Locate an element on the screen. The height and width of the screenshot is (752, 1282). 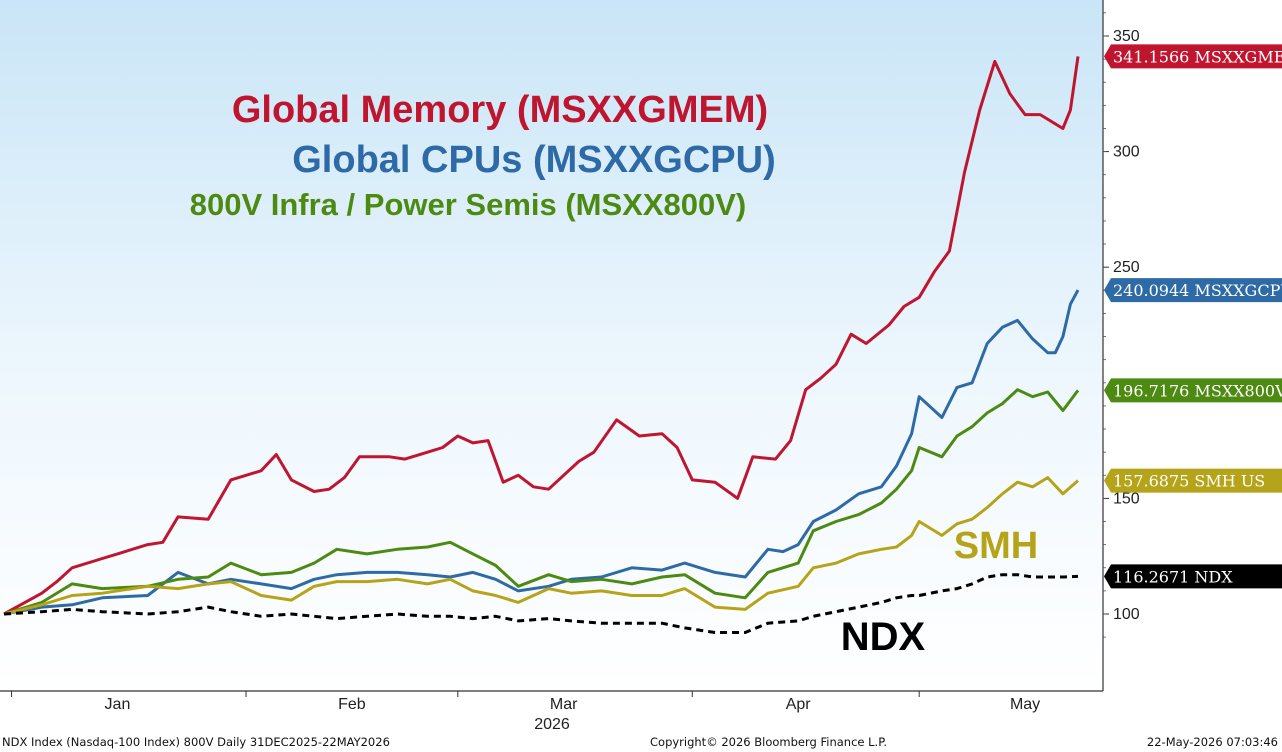
x-axis: Jan Feb Mar Apr May 2026 is located at coordinates (551, 711).